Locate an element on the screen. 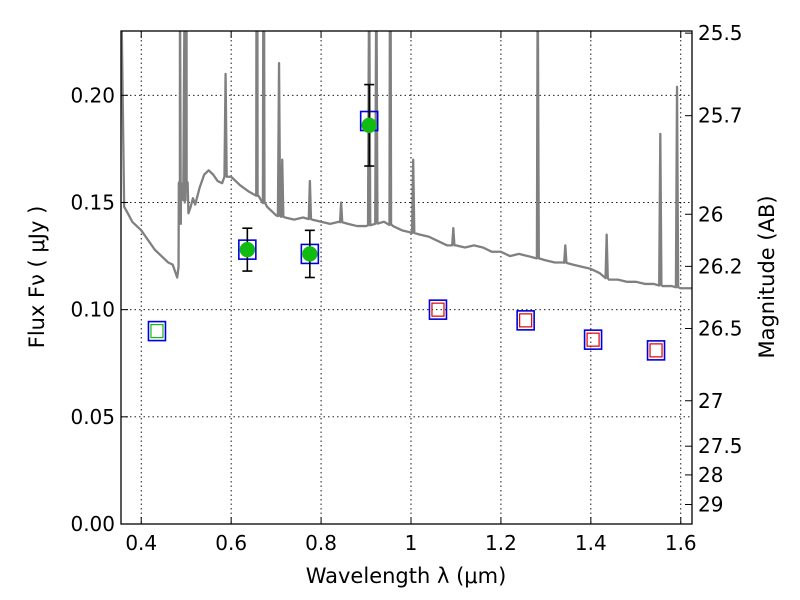  right-tick-label: 28 is located at coordinates (710, 475).